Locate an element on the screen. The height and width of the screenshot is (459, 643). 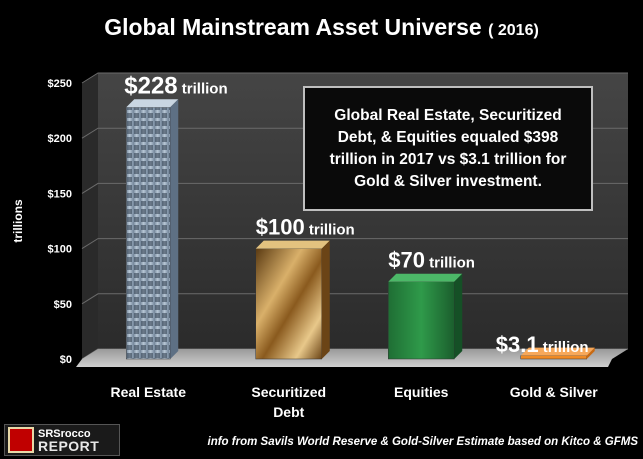
y-tick-label: $100 is located at coordinates (60, 250).